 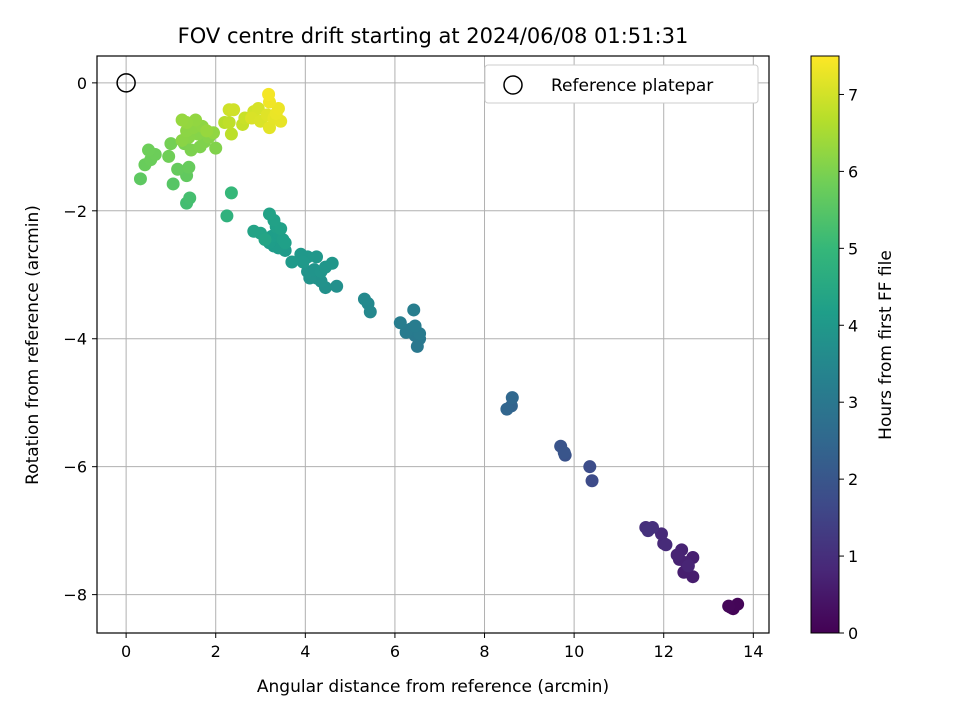 I want to click on colorbar-title: Hours from first FF file, so click(x=886, y=345).